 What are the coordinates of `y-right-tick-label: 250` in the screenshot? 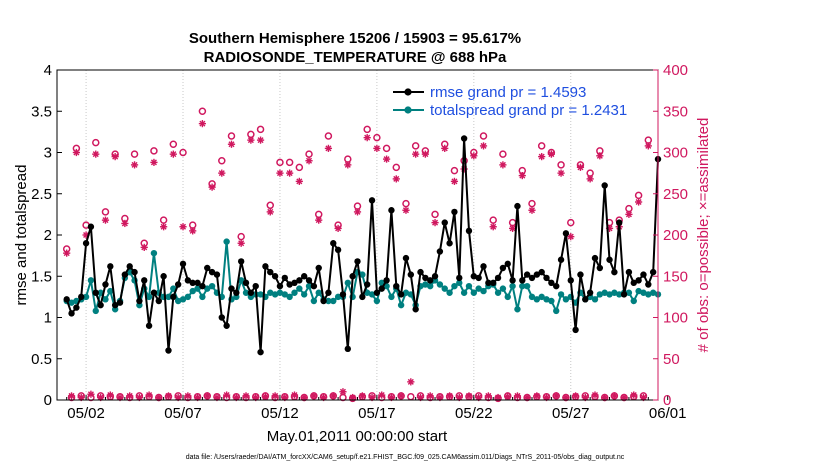 It's located at (675, 194).